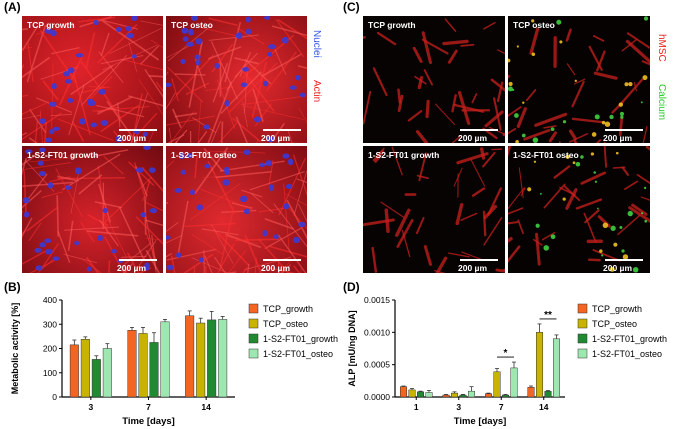 This screenshot has height=429, width=697. Describe the element at coordinates (661, 48) in the screenshot. I see `stain-label-hmsc: hMSC` at that location.